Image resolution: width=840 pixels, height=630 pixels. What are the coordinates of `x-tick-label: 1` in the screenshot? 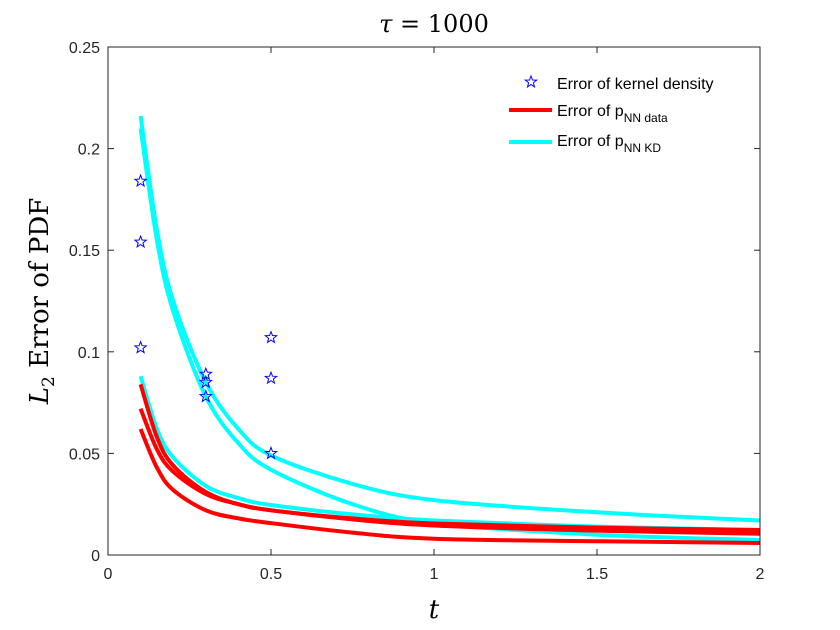 It's located at (434, 574).